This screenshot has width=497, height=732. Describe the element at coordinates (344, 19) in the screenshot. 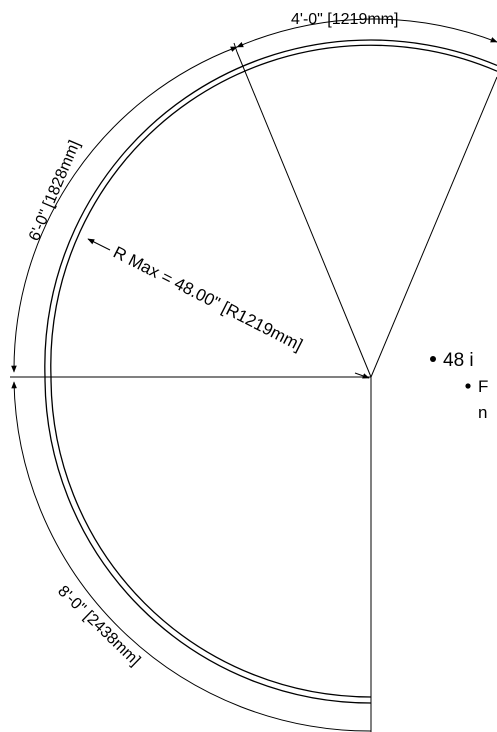

I see `dimension-label-top: 4'-0" [1219mm]` at that location.